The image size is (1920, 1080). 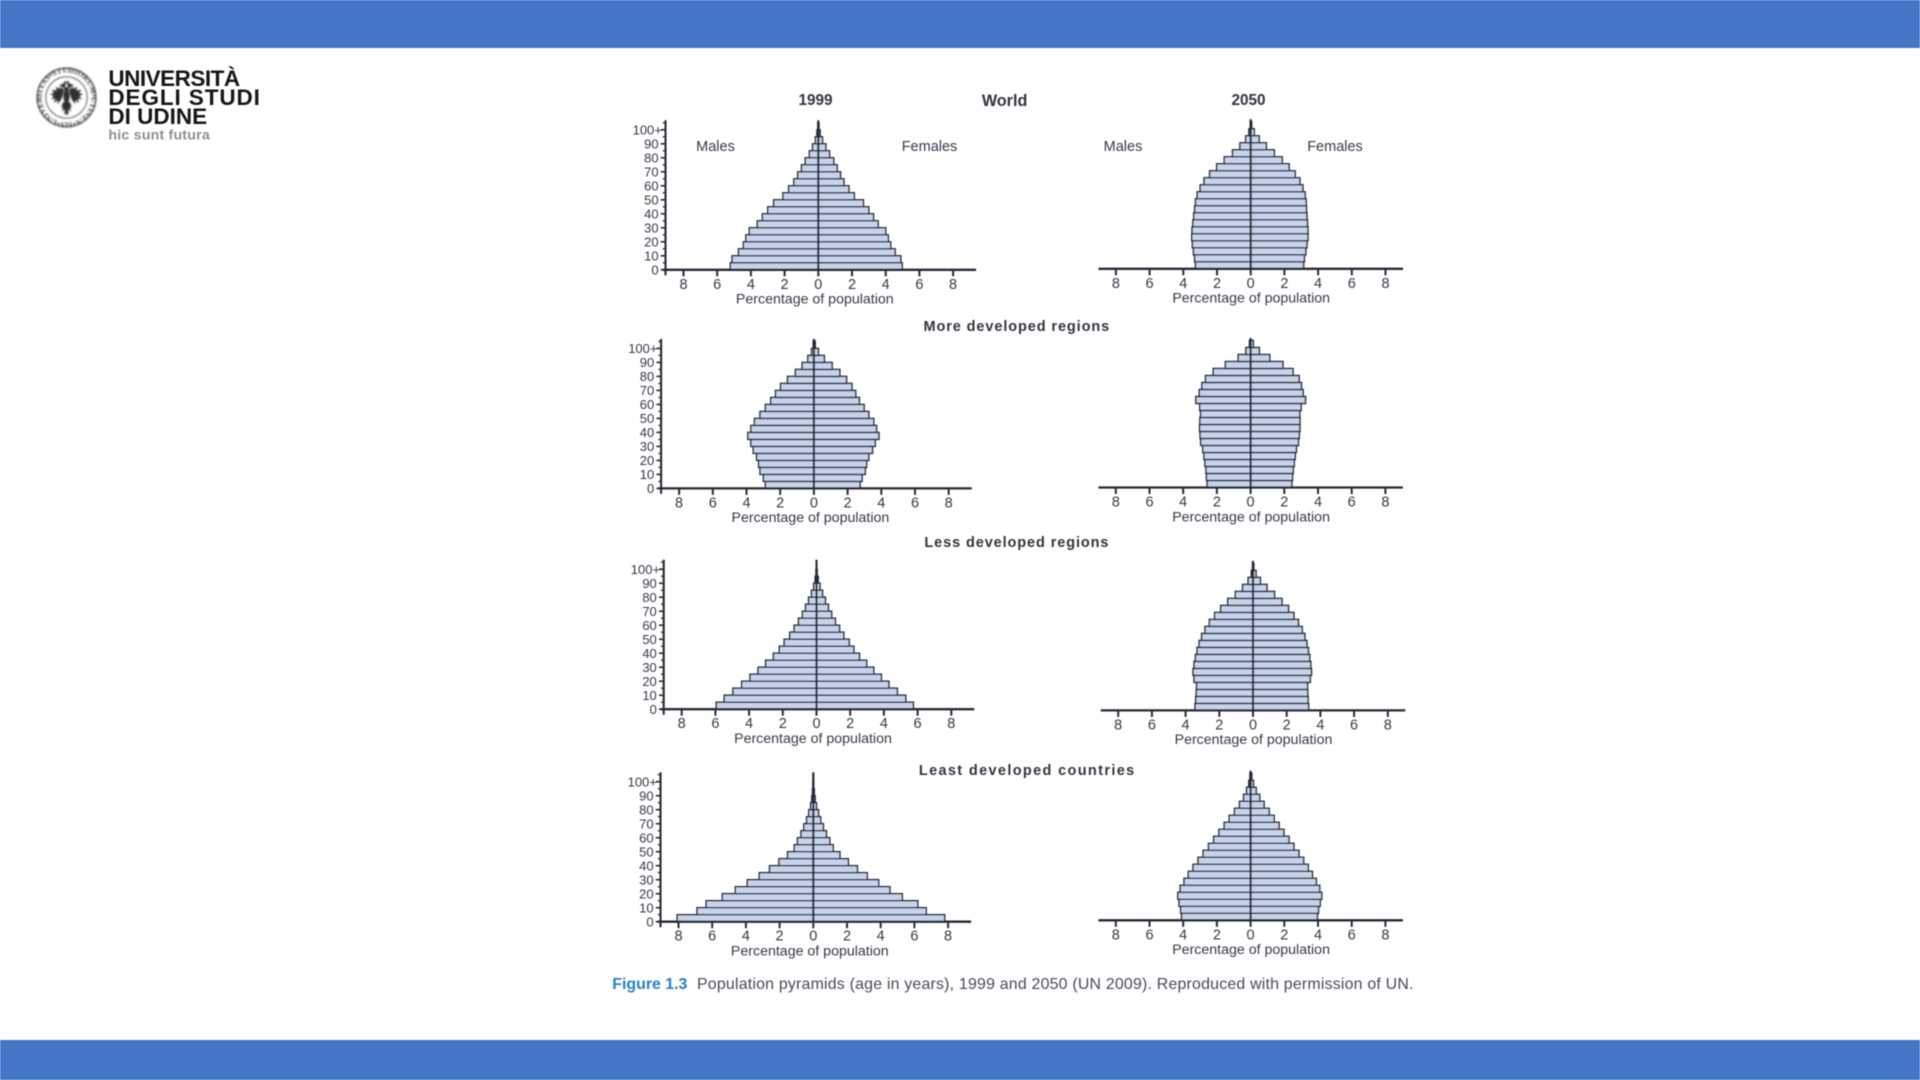 I want to click on svg-text: 2050, so click(x=1248, y=100).